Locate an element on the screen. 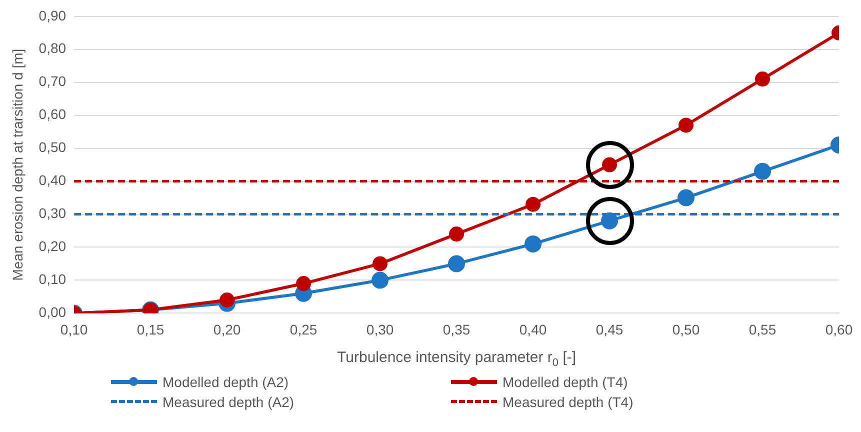 The width and height of the screenshot is (861, 432). legend-label: Measured depth (T4) is located at coordinates (568, 402).